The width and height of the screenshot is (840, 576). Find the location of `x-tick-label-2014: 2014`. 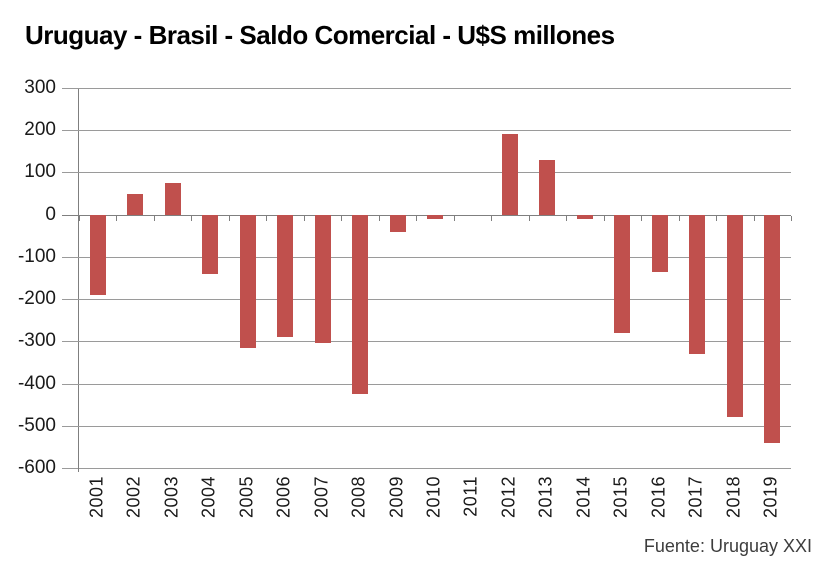

x-tick-label-2014: 2014 is located at coordinates (583, 497).